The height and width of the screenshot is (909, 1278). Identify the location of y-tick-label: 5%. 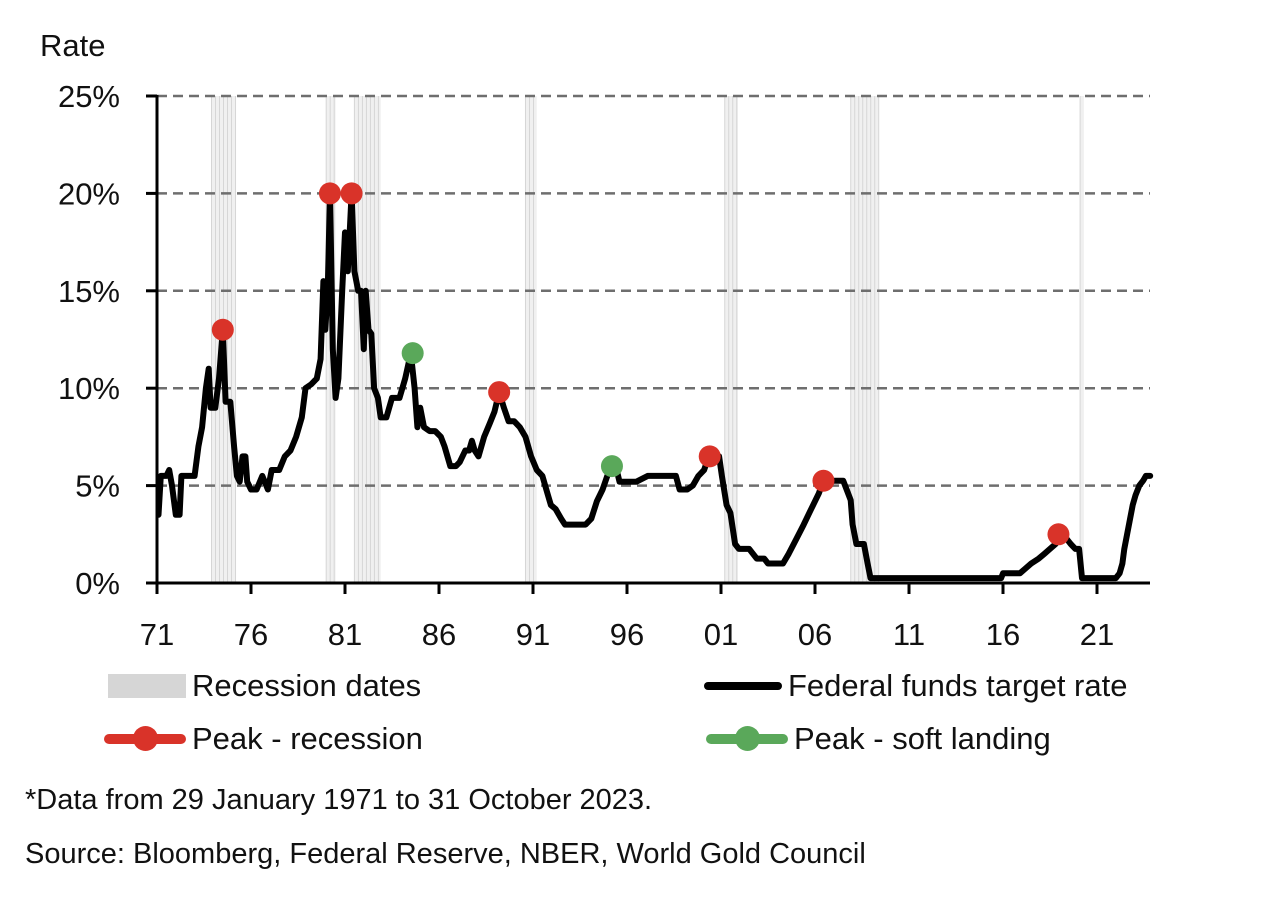
(97, 486).